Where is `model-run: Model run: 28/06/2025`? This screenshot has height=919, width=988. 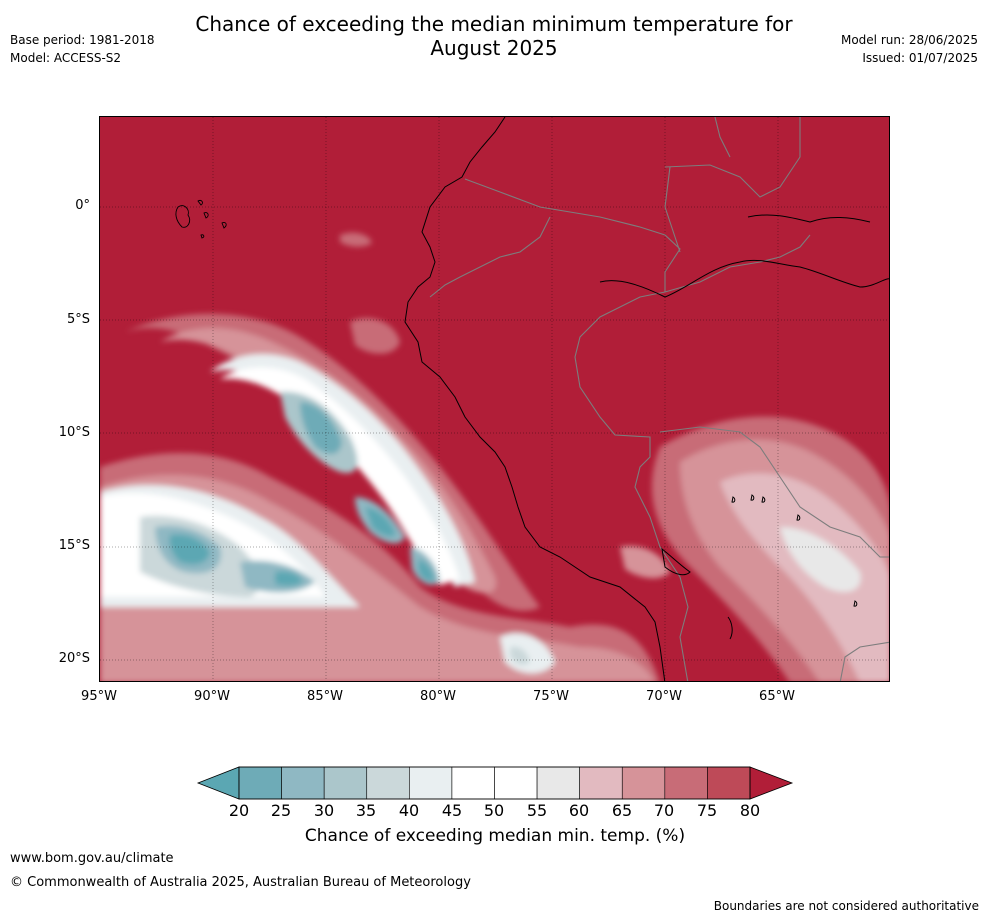
model-run: Model run: 28/06/2025 is located at coordinates (909, 40).